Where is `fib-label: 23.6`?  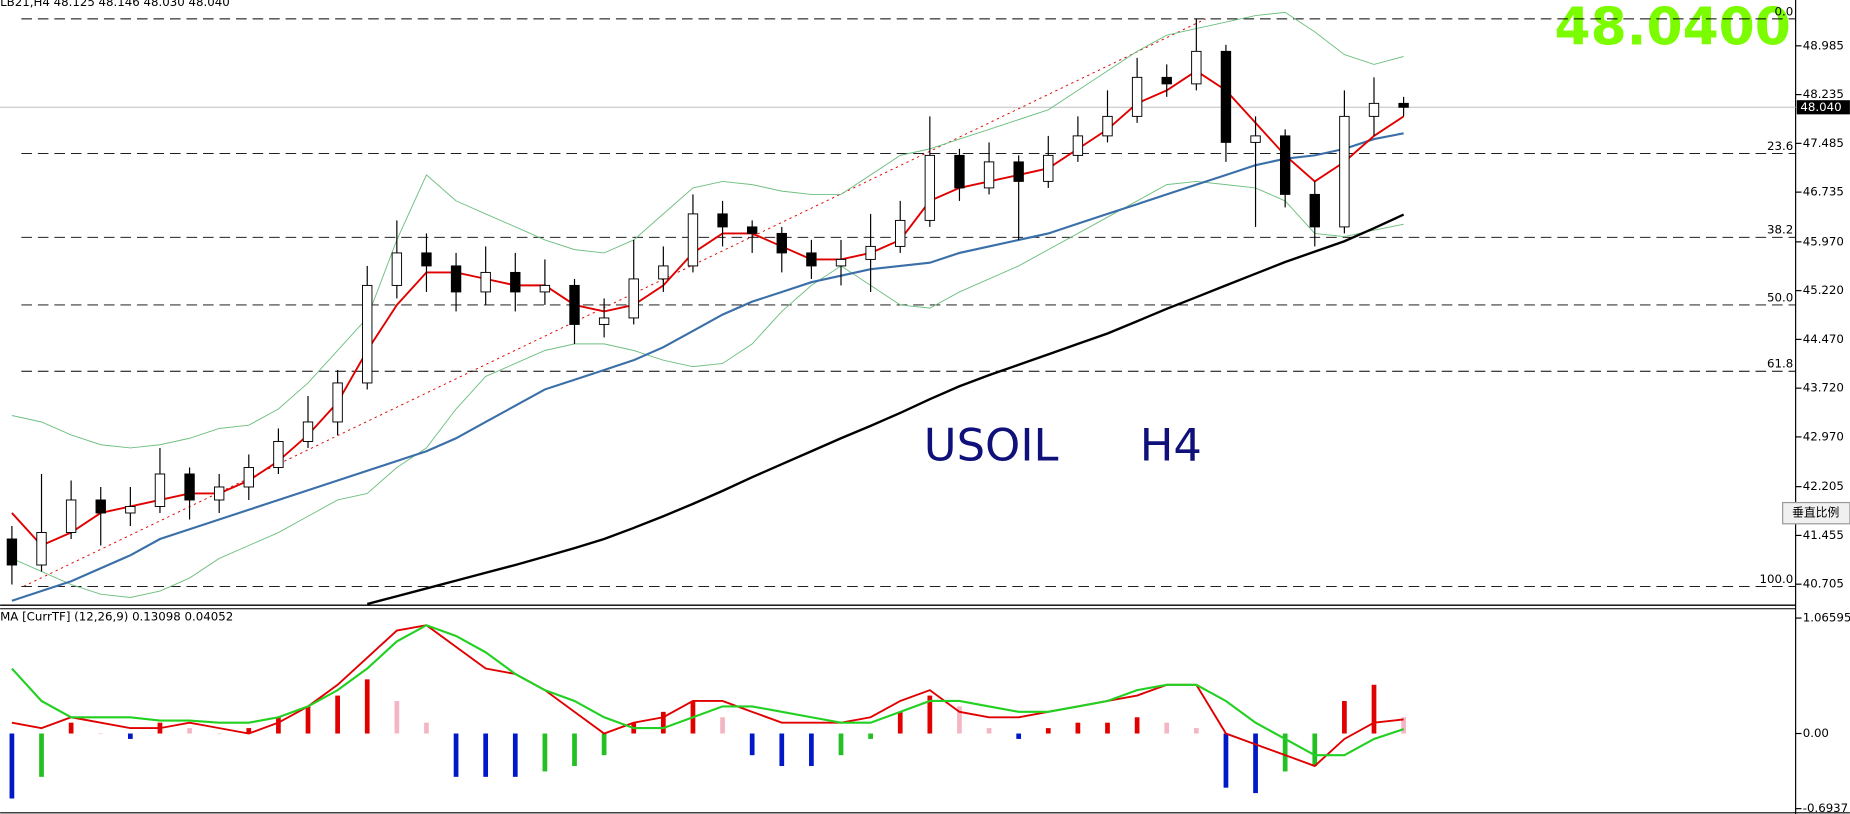 fib-label: 23.6 is located at coordinates (1780, 146).